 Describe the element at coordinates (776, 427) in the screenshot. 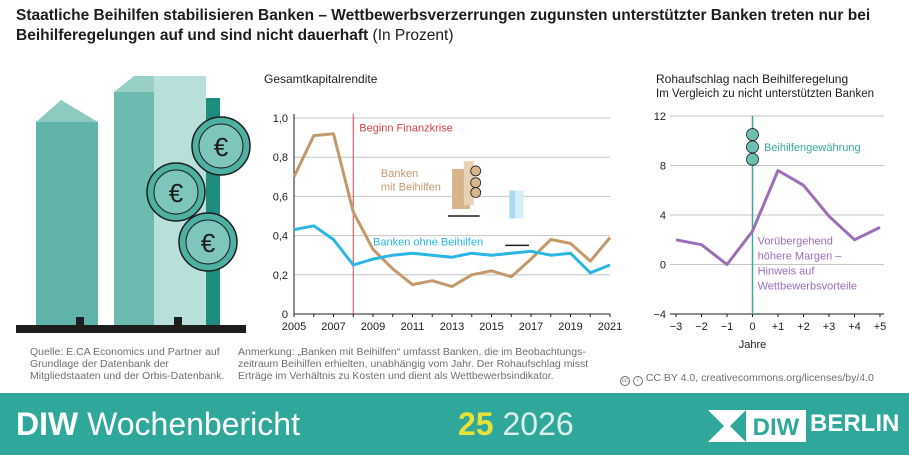

I see `svg-text: DIW` at that location.